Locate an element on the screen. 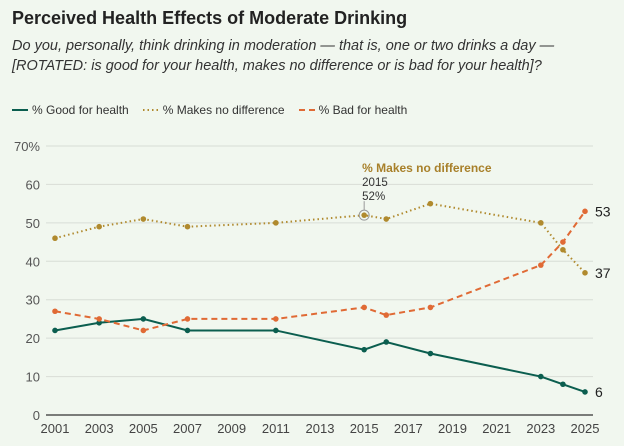 Image resolution: width=624 pixels, height=446 pixels. legend-label: % Good for health is located at coordinates (80, 110).